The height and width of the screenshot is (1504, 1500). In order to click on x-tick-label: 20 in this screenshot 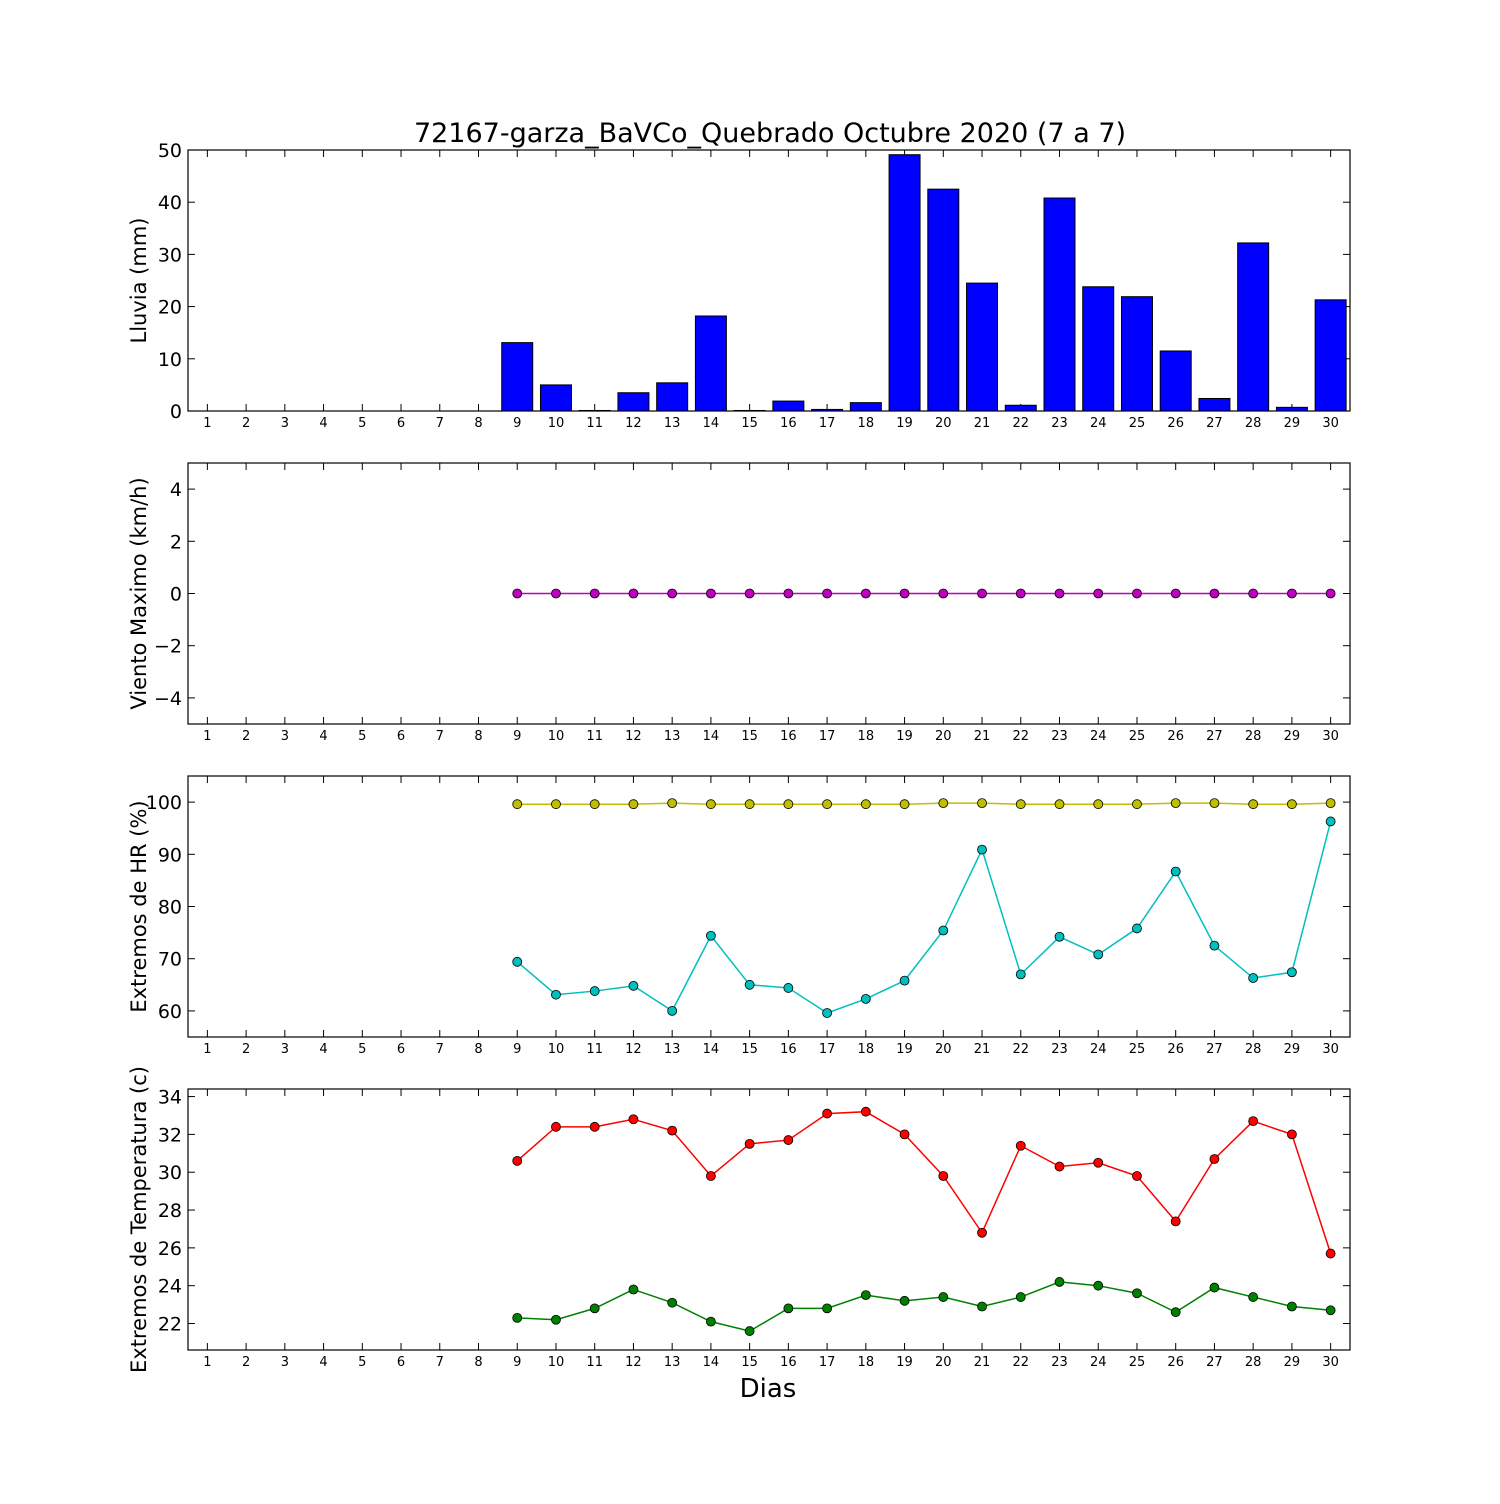, I will do `click(943, 1362)`.